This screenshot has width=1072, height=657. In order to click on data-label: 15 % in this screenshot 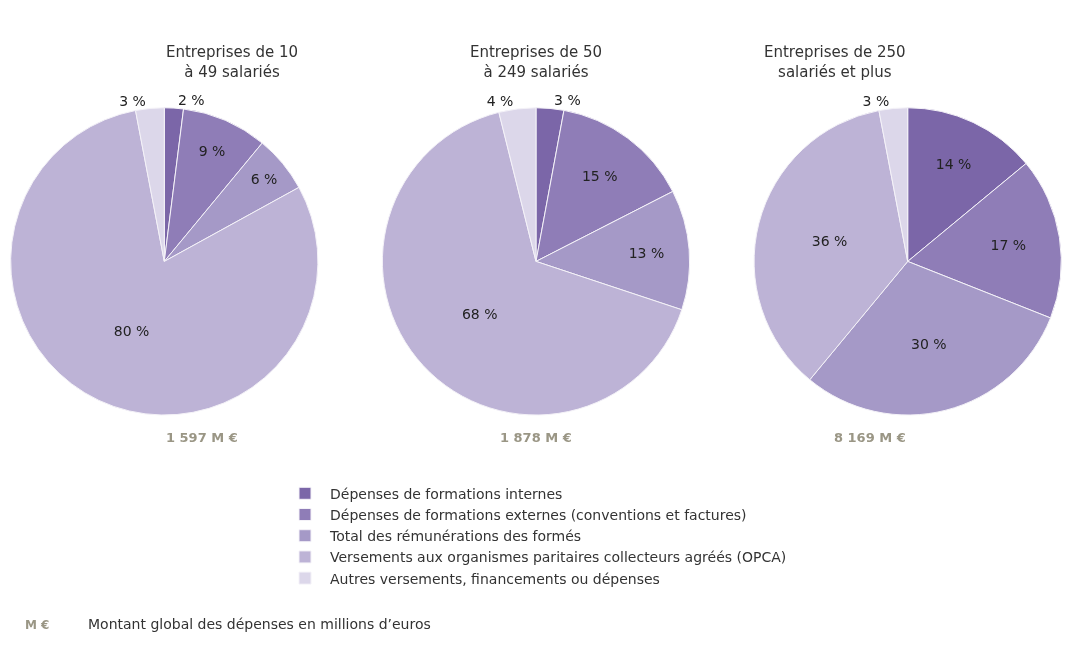, I will do `click(599, 175)`.